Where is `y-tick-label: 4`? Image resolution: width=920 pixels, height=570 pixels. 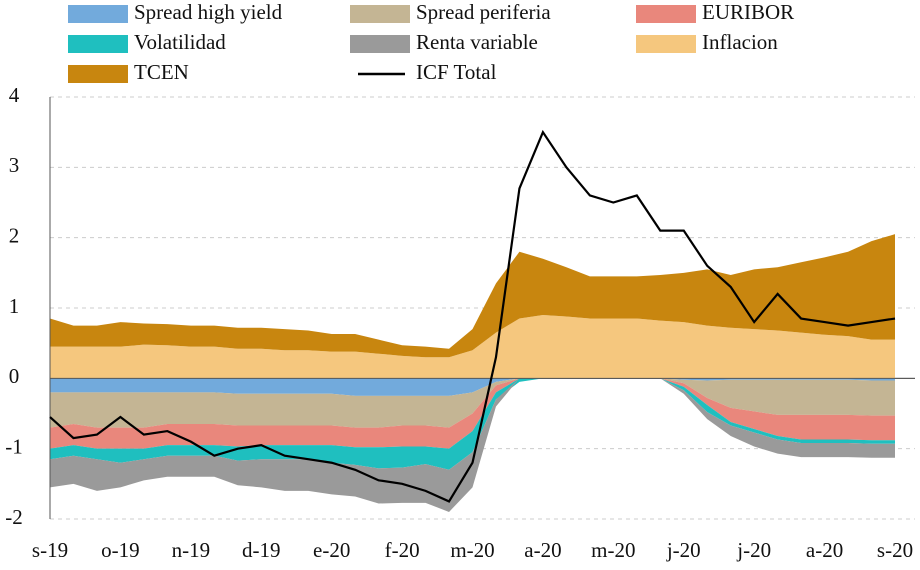
y-tick-label: 4 is located at coordinates (14, 95).